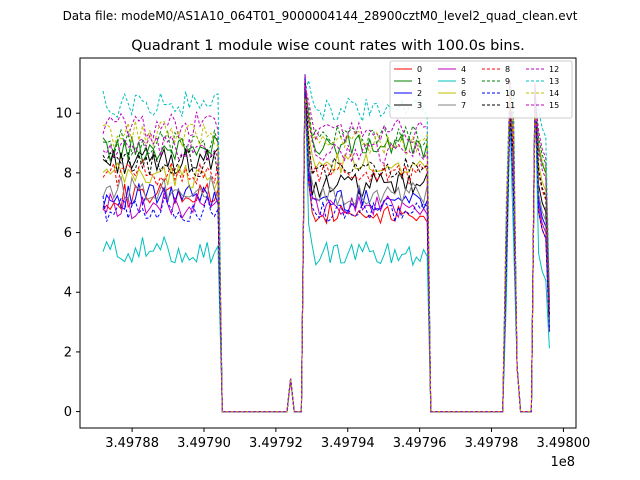 The width and height of the screenshot is (640, 480). What do you see at coordinates (204, 443) in the screenshot?
I see `x-tick-label: 3.49790` at bounding box center [204, 443].